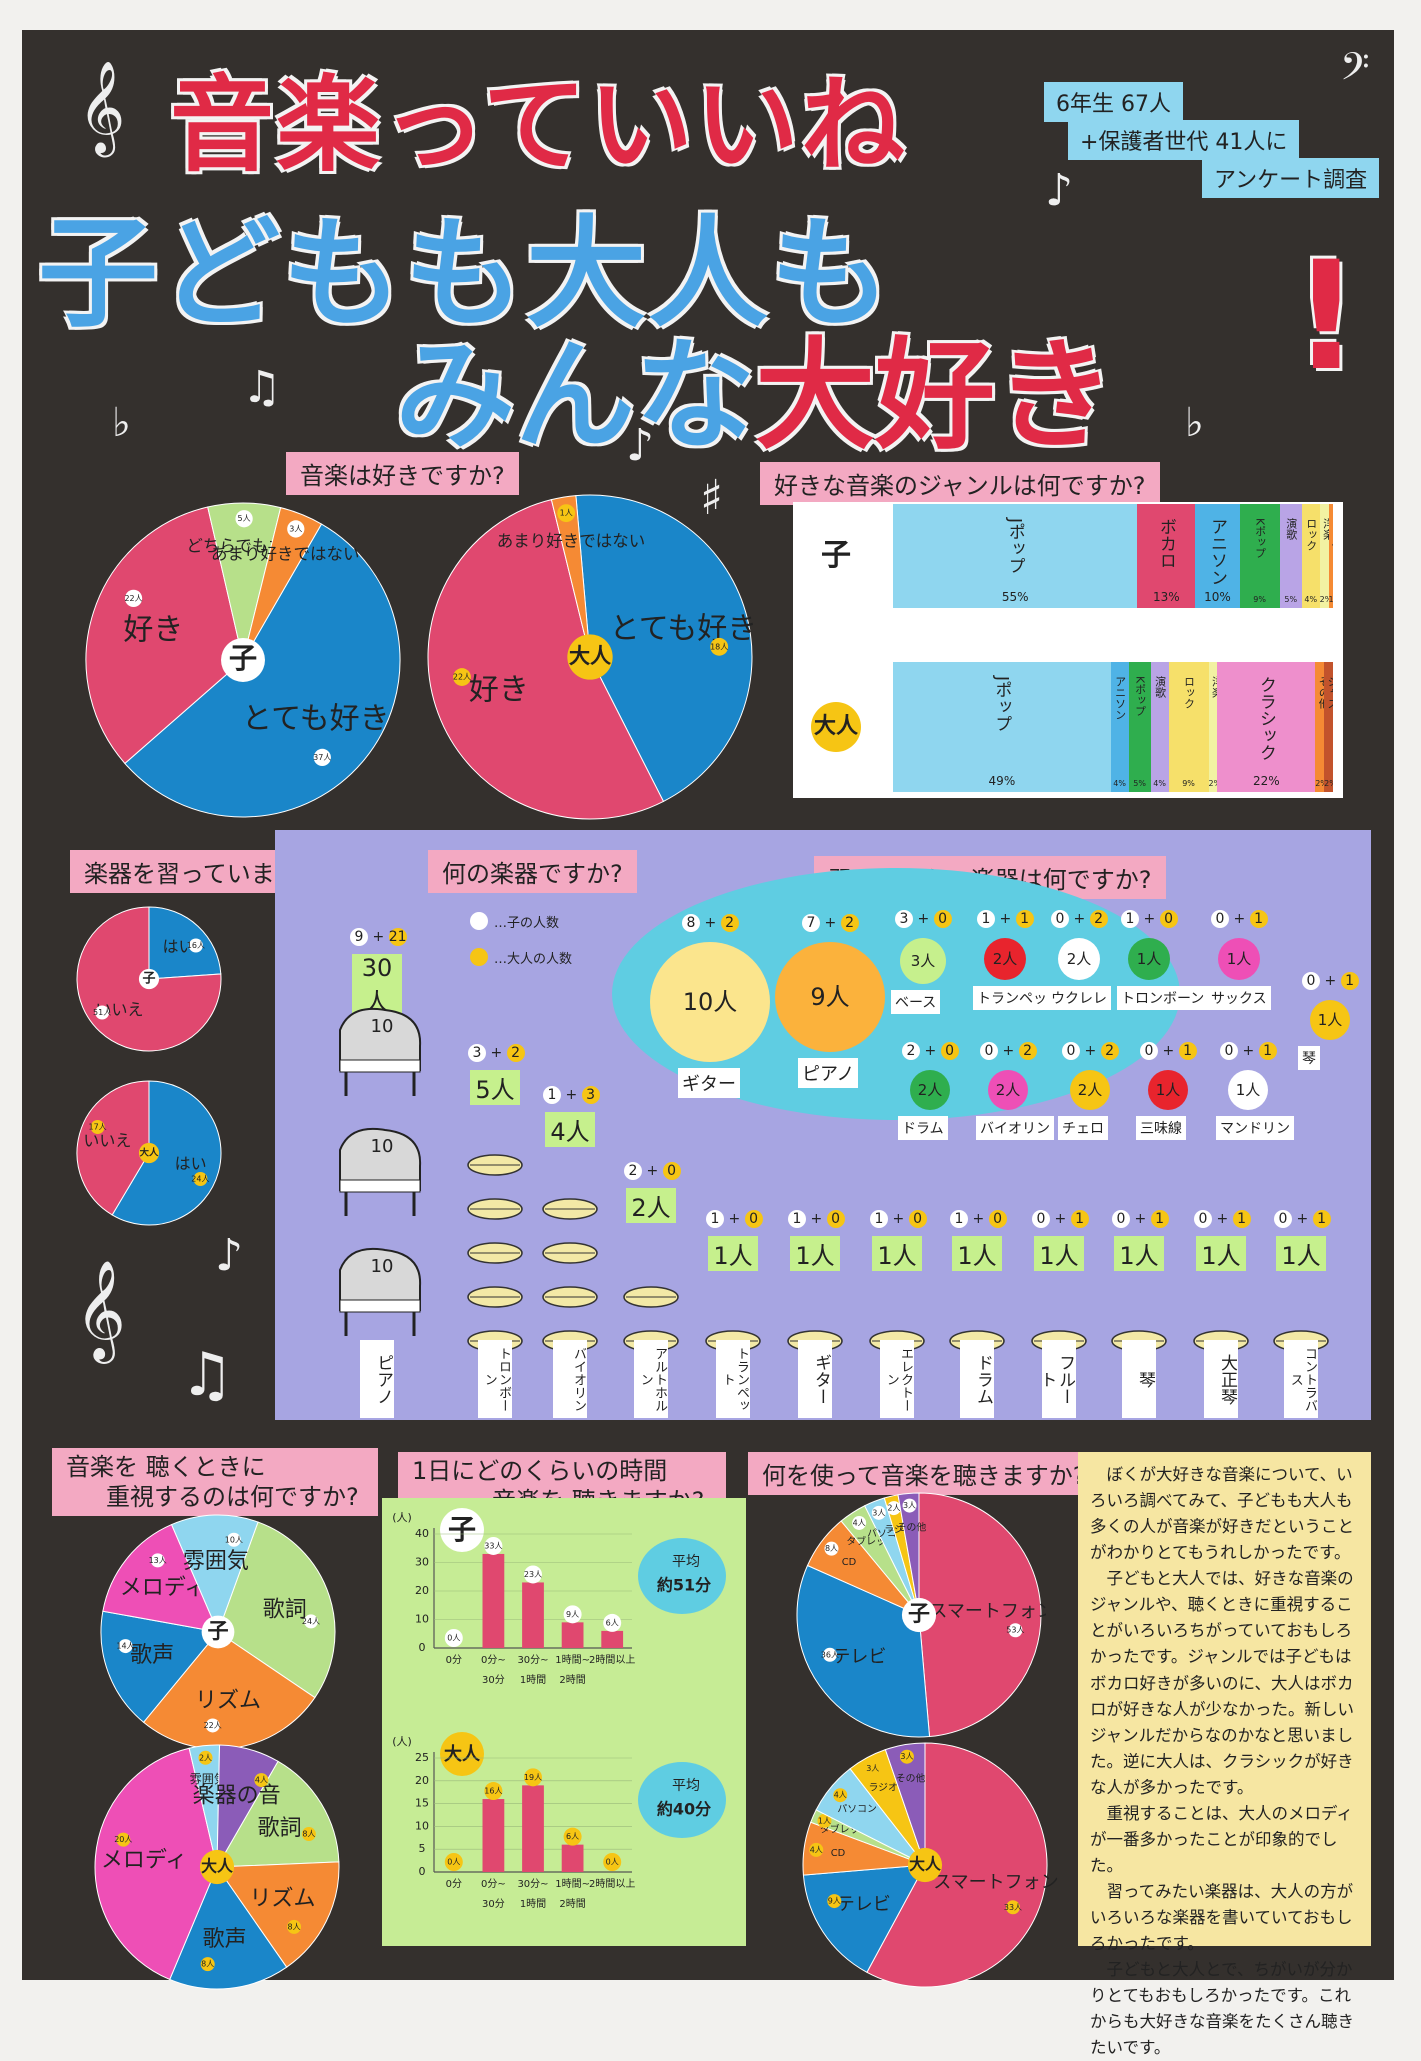 This screenshot has height=2061, width=1421. I want to click on child-count: 0, so click(1220, 919).